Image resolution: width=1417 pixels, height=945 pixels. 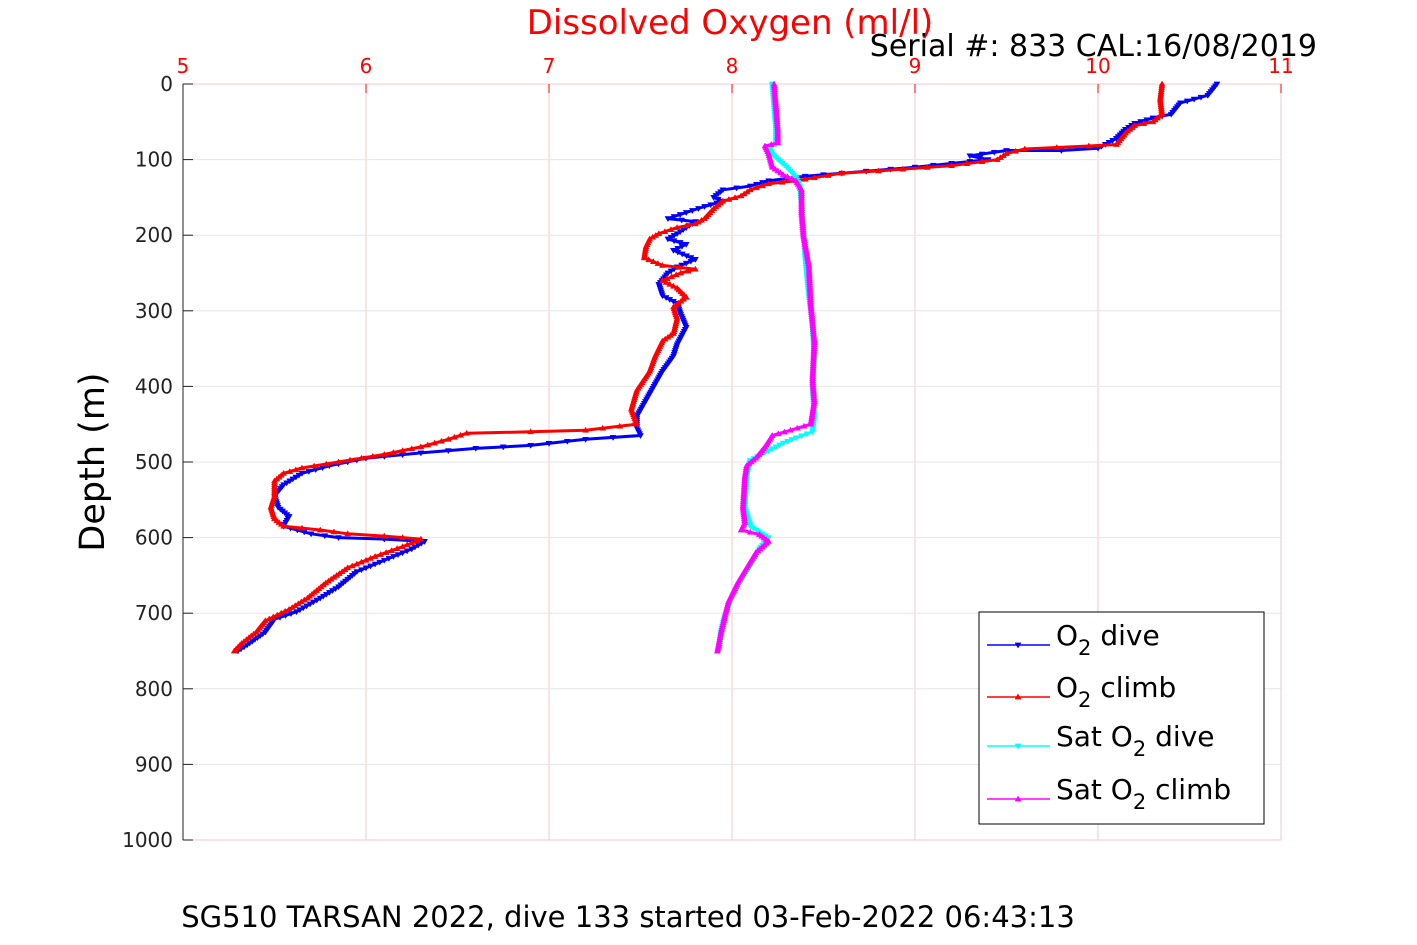 I want to click on chart-subtitle: Serial #: 833 CAL:16/08/2019, so click(x=1093, y=46).